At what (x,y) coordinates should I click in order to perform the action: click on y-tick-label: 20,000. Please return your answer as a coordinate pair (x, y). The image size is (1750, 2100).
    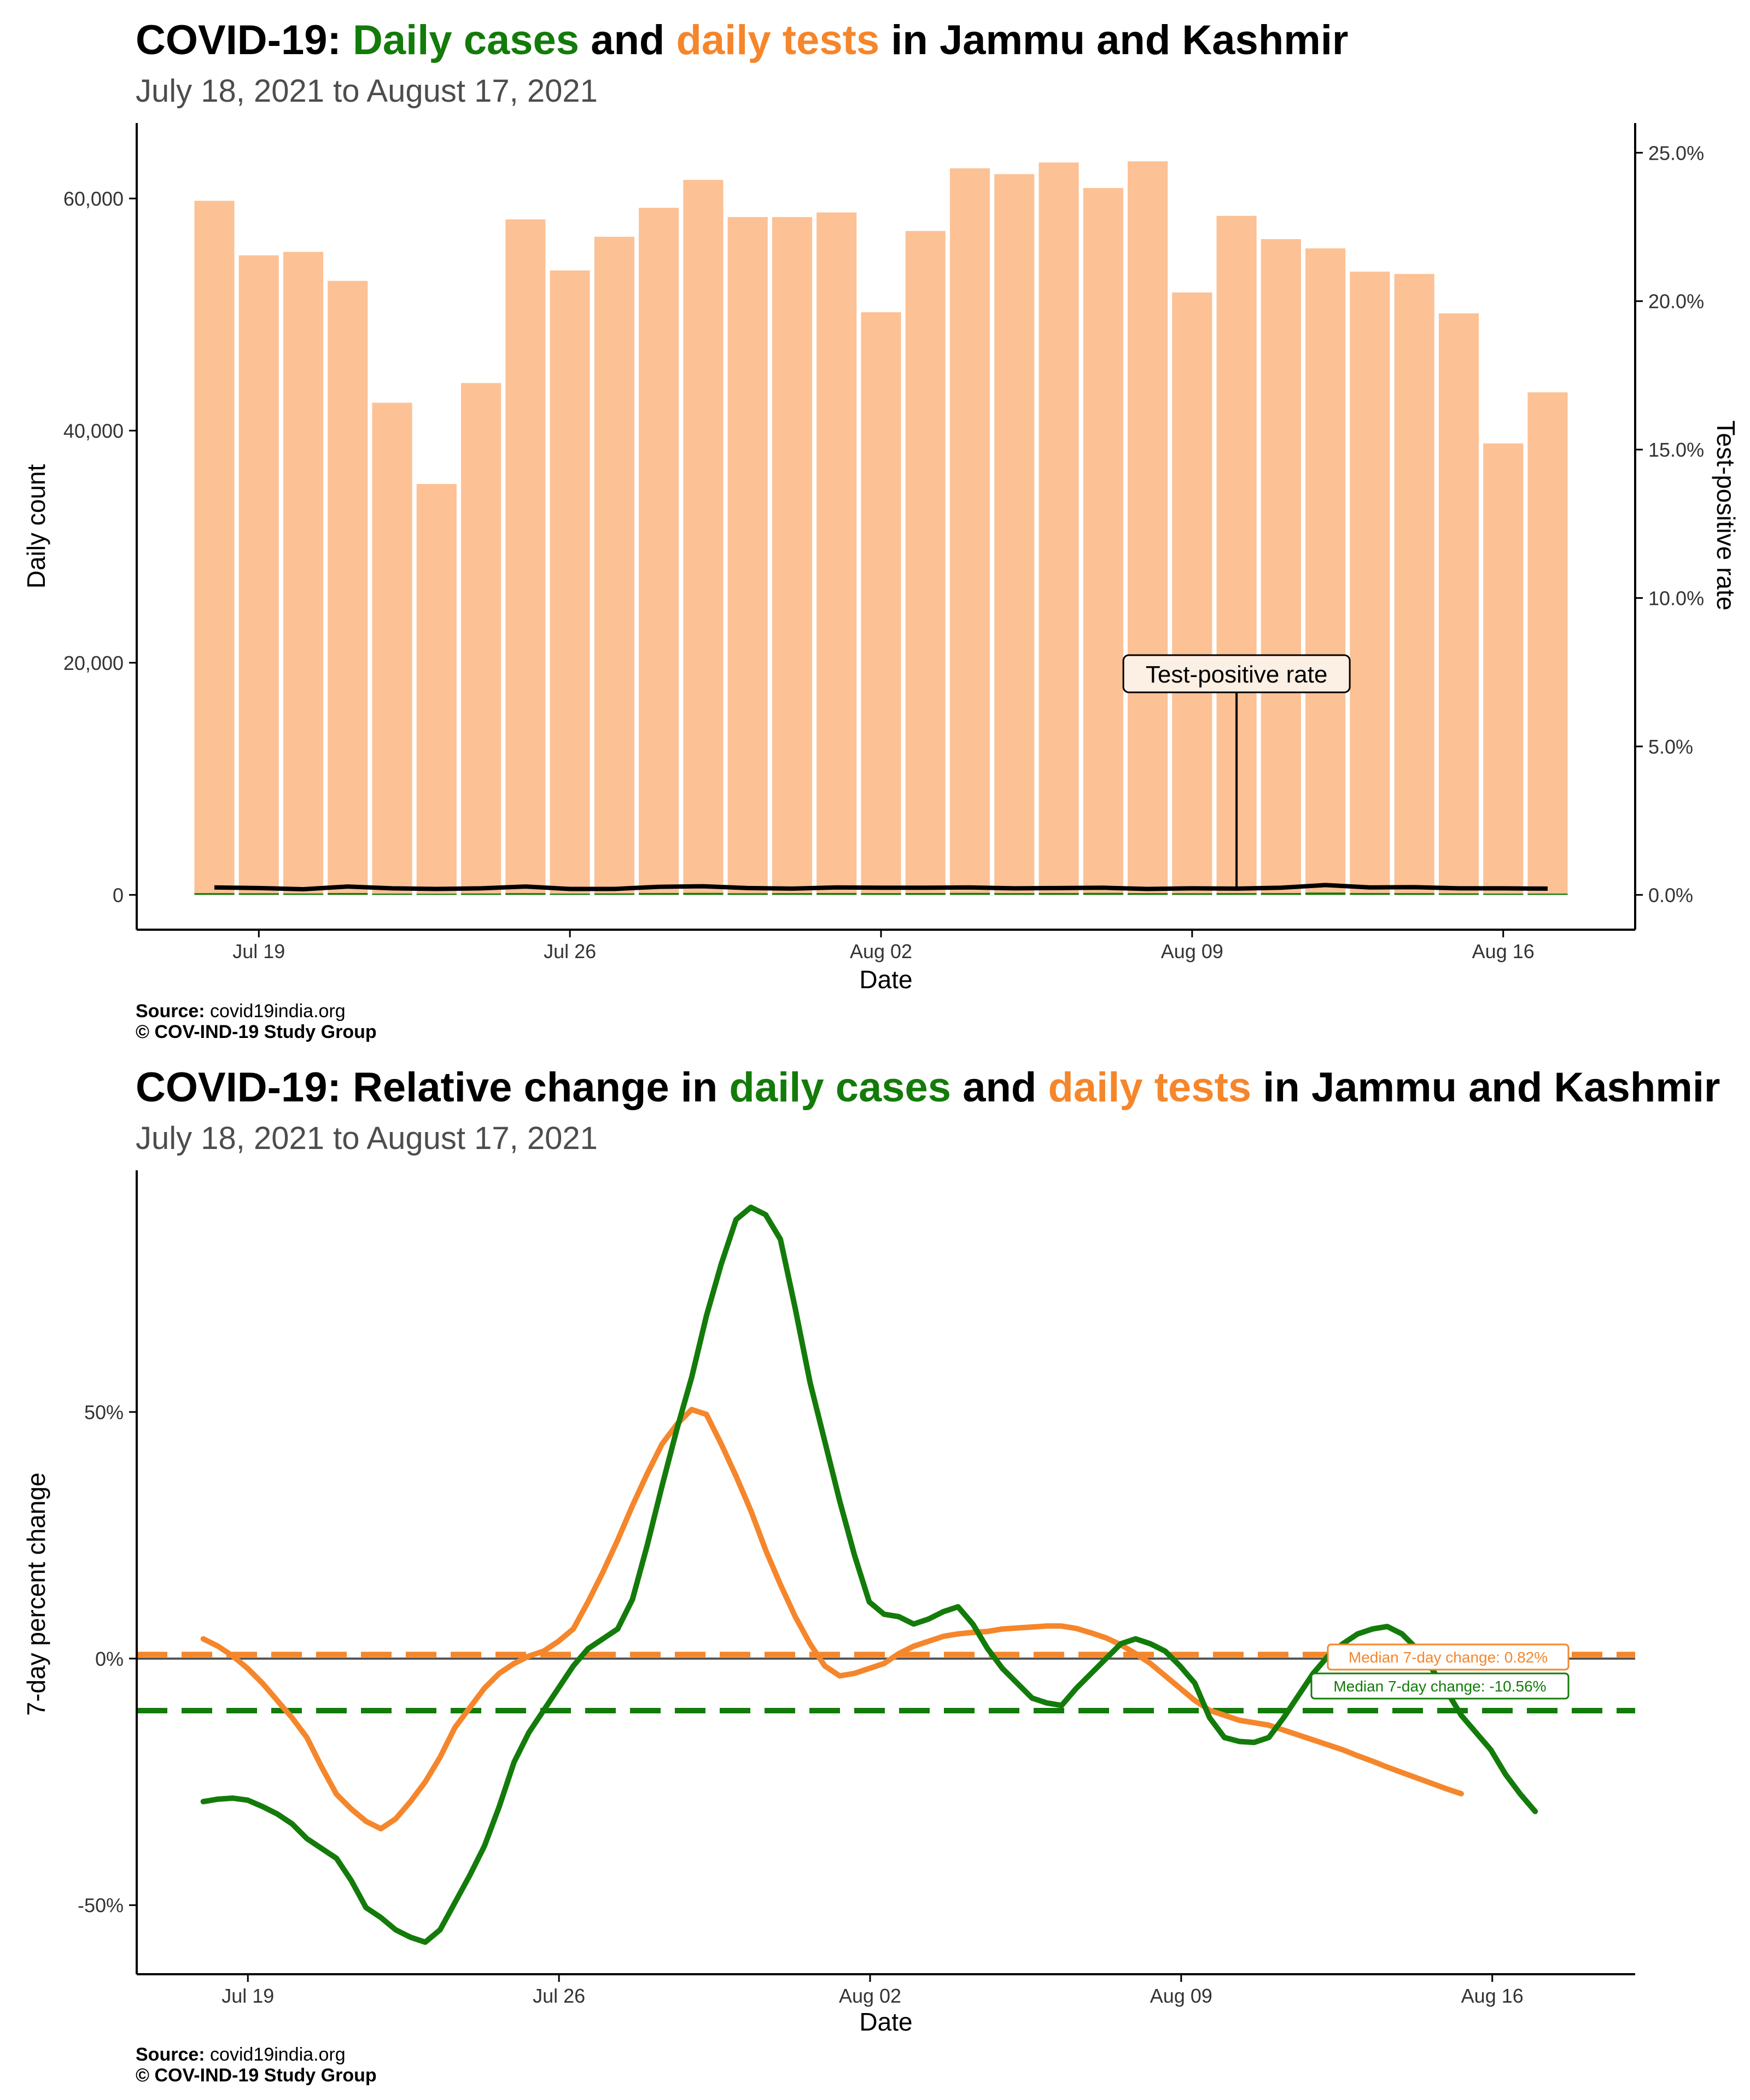
    Looking at the image, I should click on (93, 663).